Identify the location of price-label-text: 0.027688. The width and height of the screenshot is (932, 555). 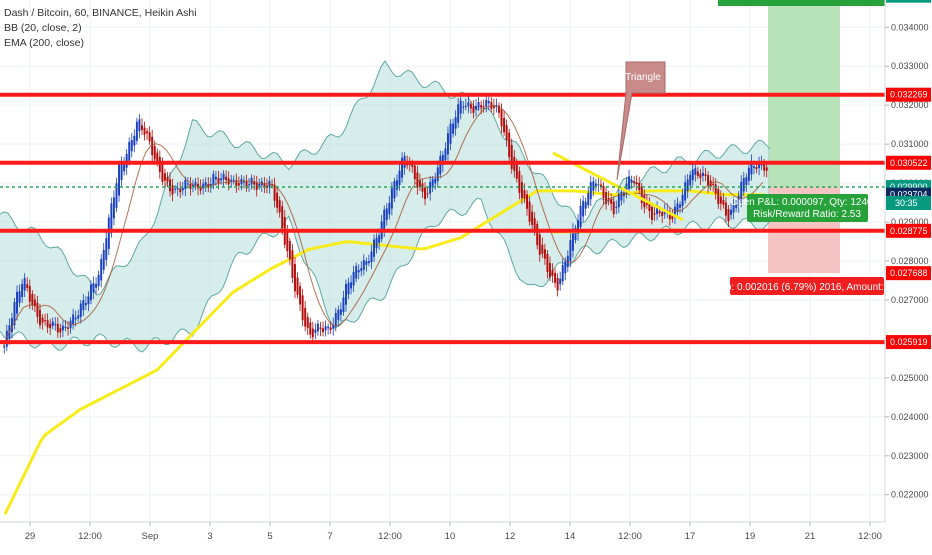
(909, 273).